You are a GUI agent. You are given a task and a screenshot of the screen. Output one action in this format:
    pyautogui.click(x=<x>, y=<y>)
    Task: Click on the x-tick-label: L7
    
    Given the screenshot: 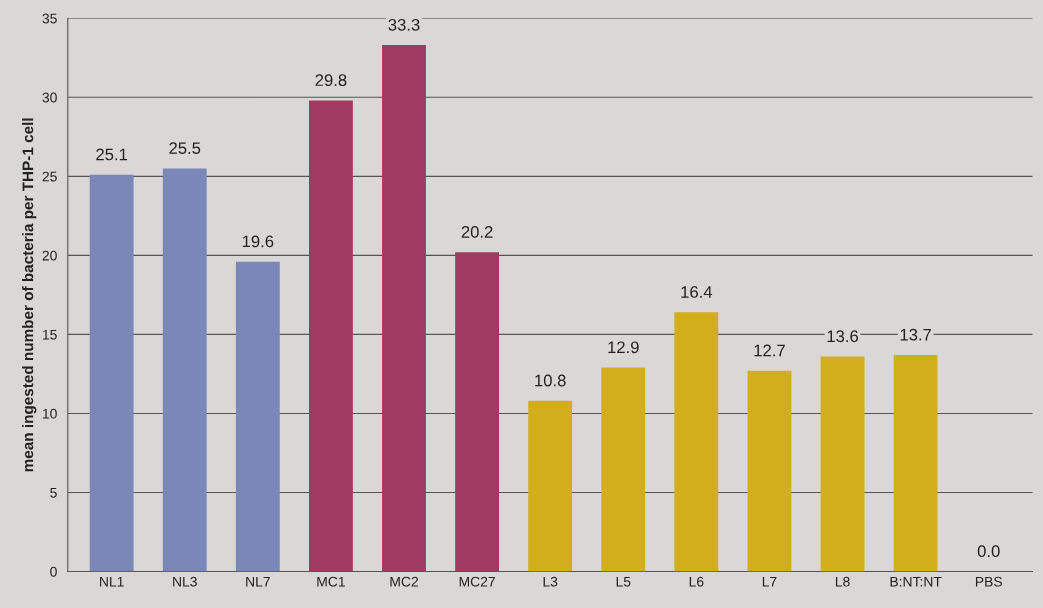 What is the action you would take?
    pyautogui.click(x=769, y=581)
    